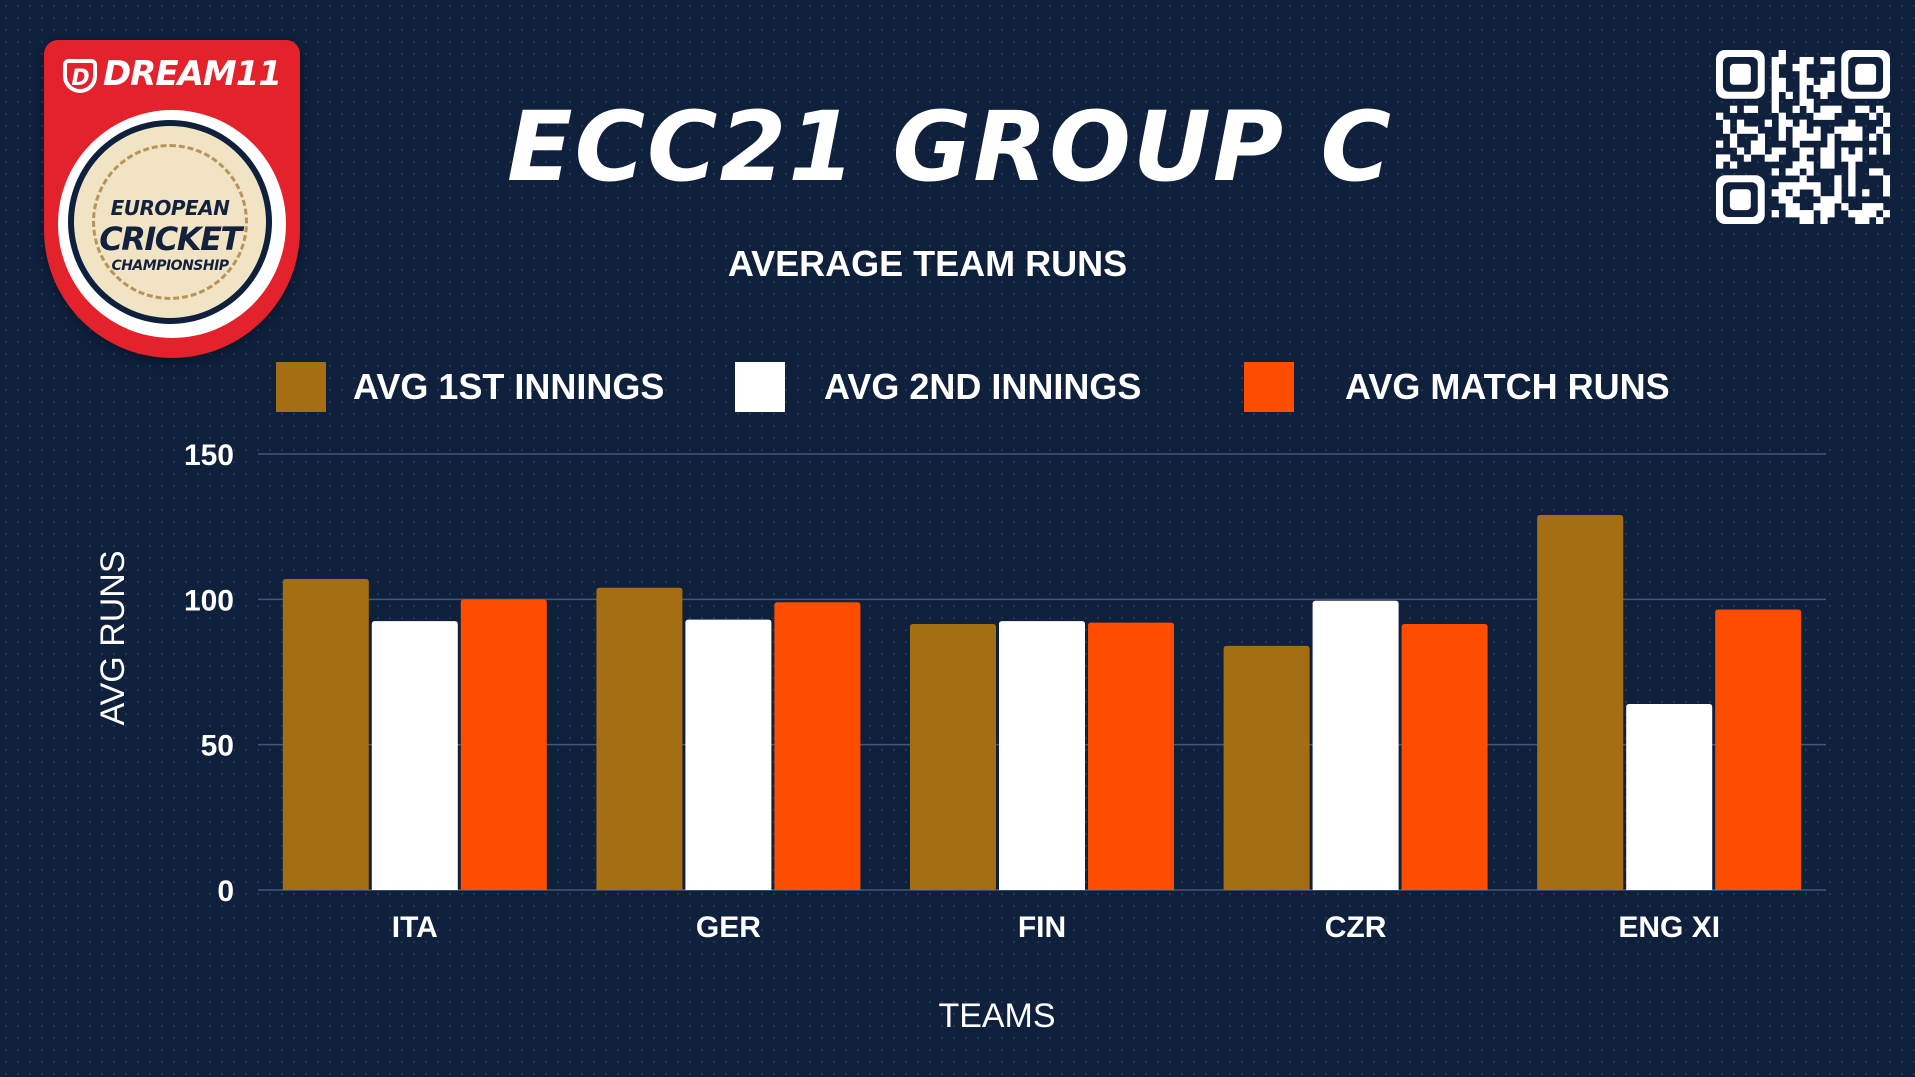  What do you see at coordinates (170, 208) in the screenshot?
I see `logo-line-1: EUROPEAN` at bounding box center [170, 208].